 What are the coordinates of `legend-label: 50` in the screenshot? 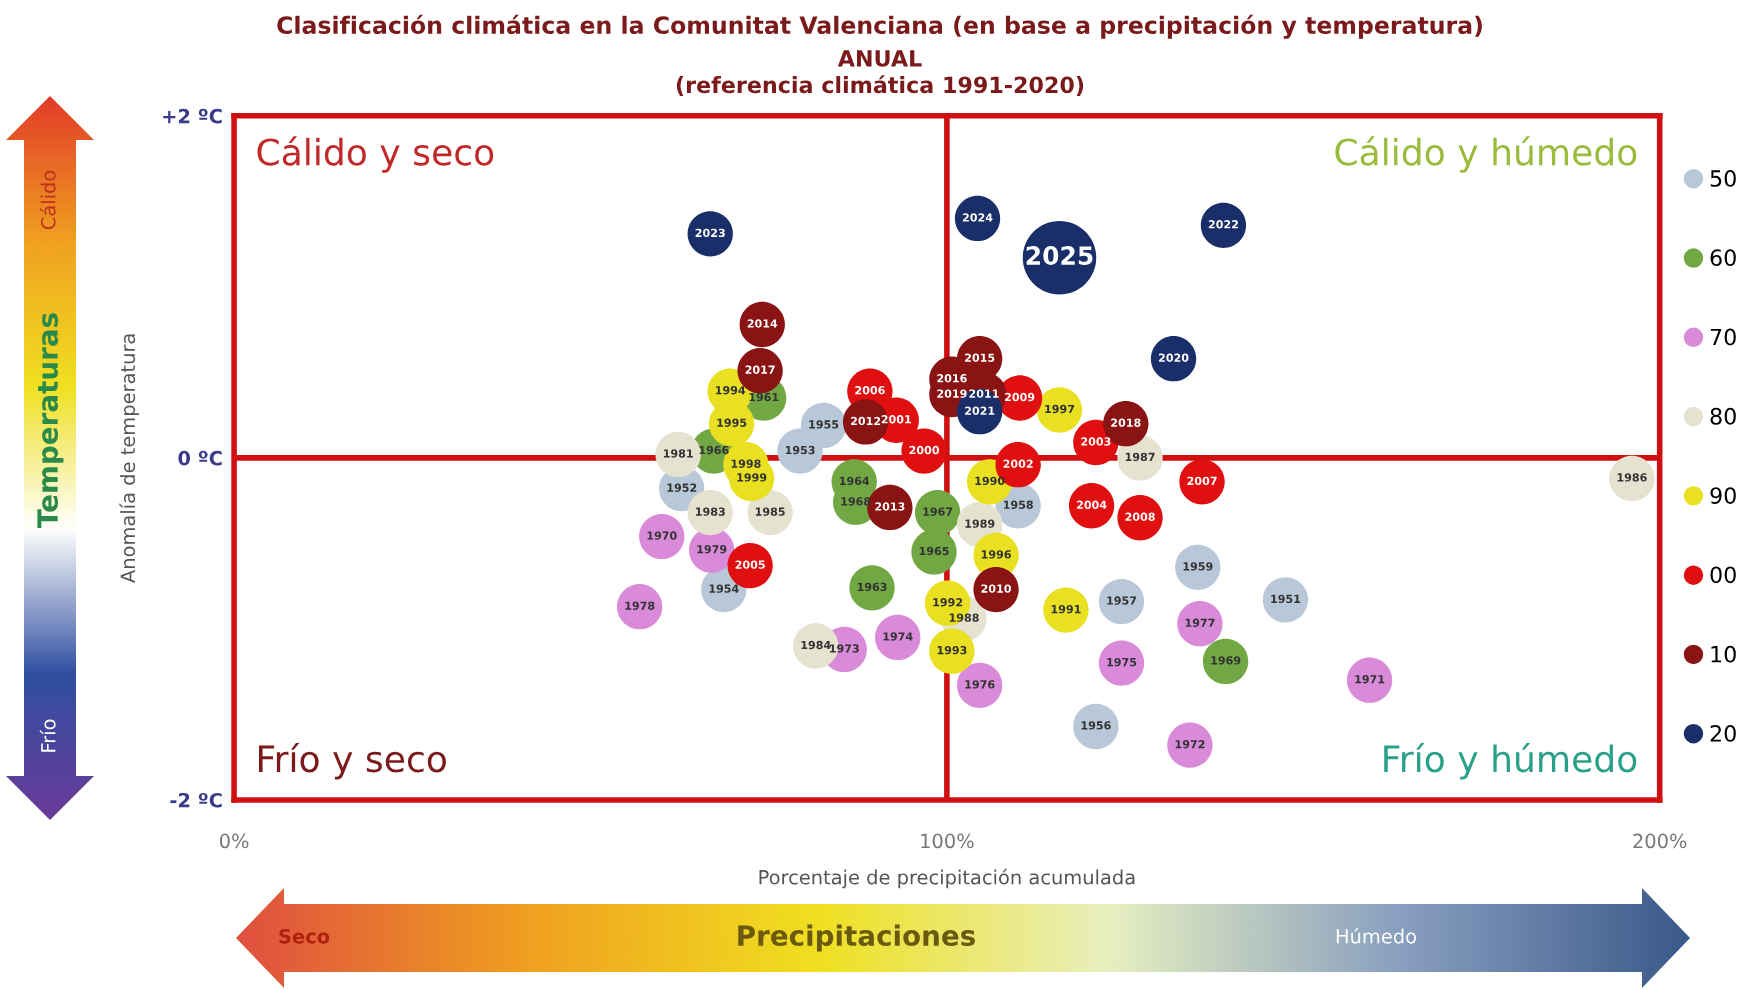 It's located at (1723, 178).